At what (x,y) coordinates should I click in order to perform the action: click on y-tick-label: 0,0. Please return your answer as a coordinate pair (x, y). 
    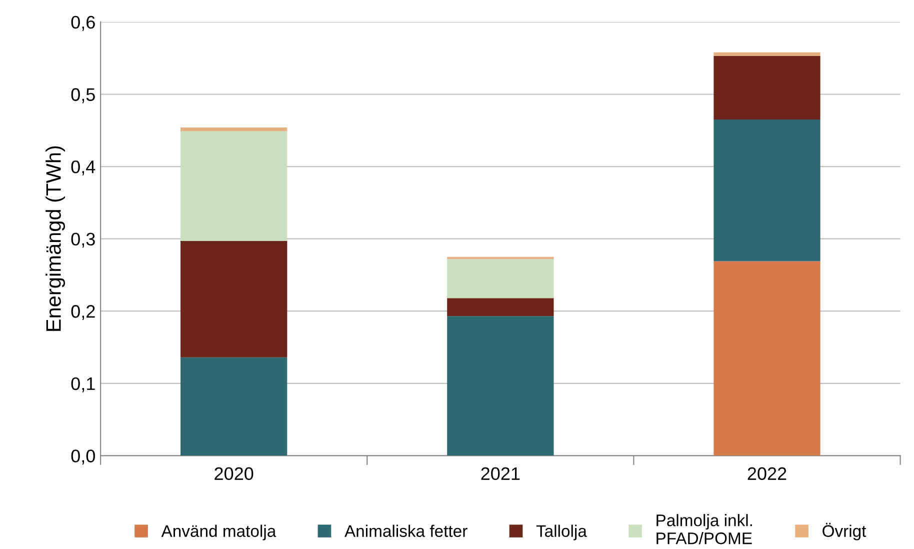
    Looking at the image, I should click on (83, 457).